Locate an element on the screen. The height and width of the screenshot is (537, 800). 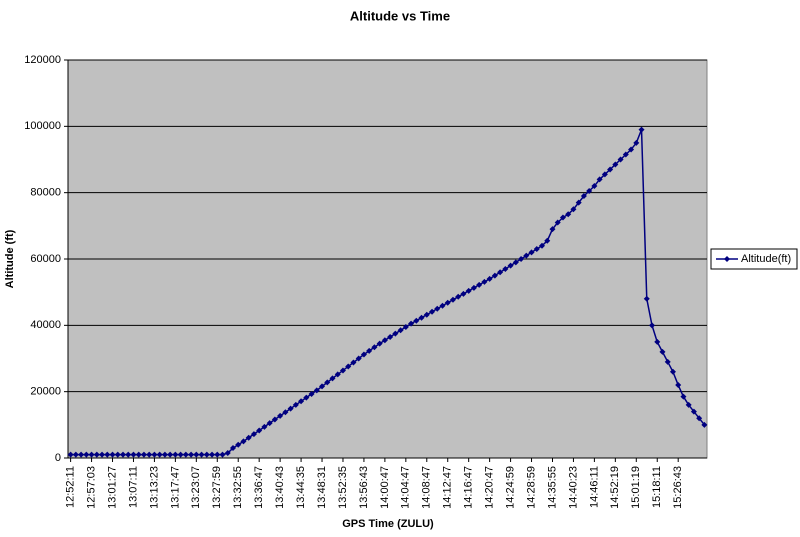
x-tick-label: 14:04:47 is located at coordinates (406, 487).